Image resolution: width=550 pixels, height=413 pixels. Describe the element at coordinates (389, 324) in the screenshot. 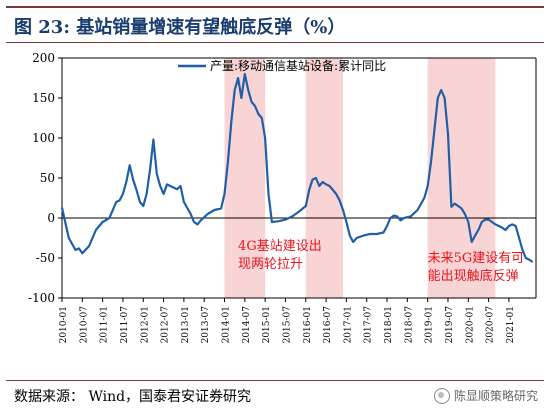

I see `x-tick-label: 2018-01` at that location.